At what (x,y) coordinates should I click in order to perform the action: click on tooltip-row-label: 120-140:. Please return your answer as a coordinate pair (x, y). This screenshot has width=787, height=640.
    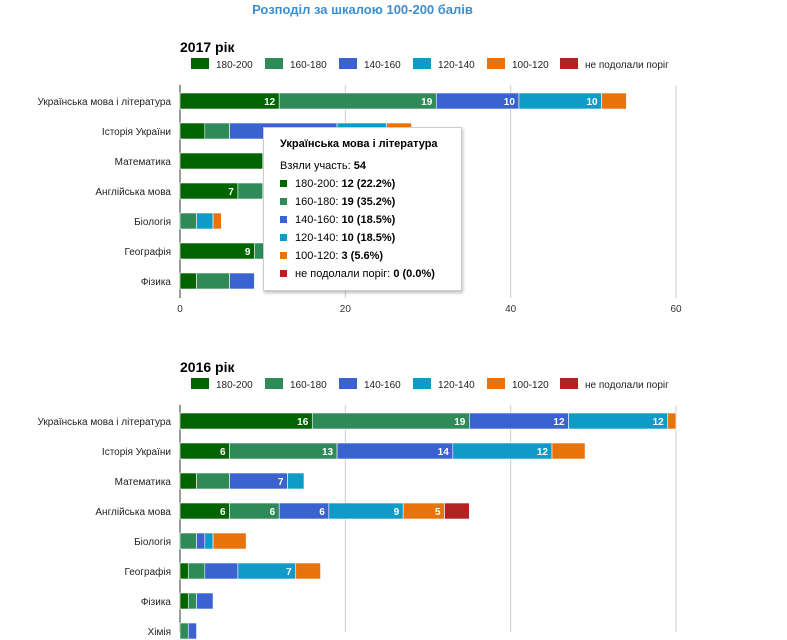
    Looking at the image, I should click on (317, 238).